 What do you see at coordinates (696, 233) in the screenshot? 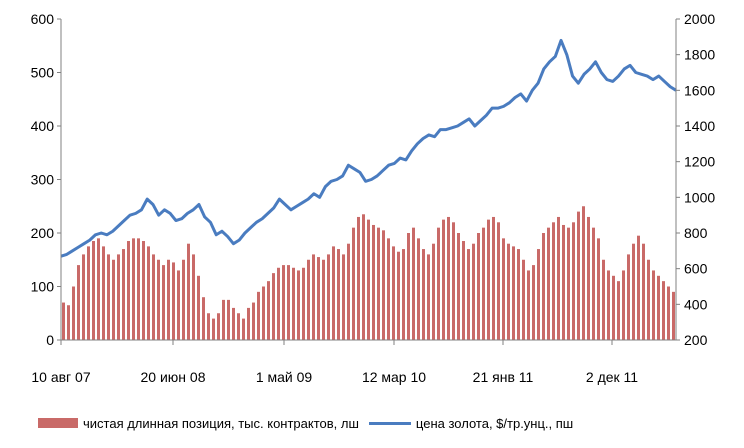
I see `right-tick-label: 800` at bounding box center [696, 233].